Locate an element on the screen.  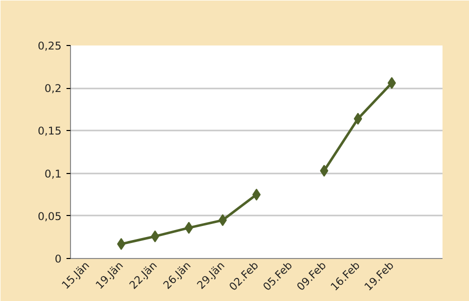
y-tick-label: 0,05 is located at coordinates (50, 216).